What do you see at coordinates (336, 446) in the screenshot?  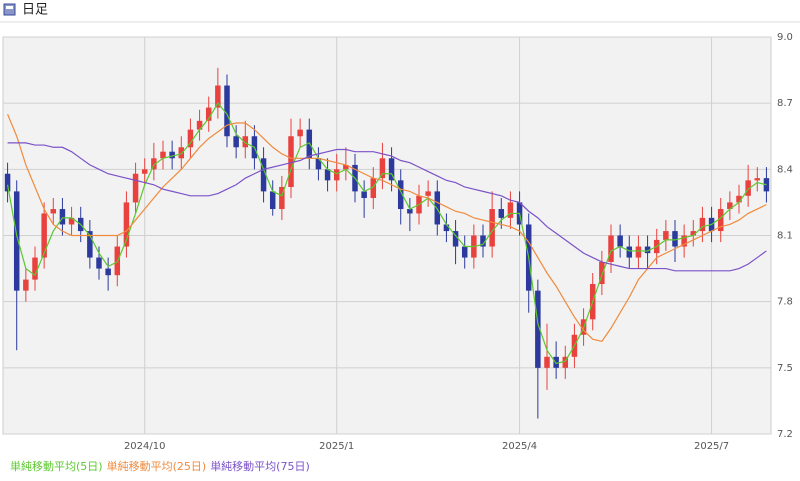 I see `x-tick-label: 2025/1` at bounding box center [336, 446].